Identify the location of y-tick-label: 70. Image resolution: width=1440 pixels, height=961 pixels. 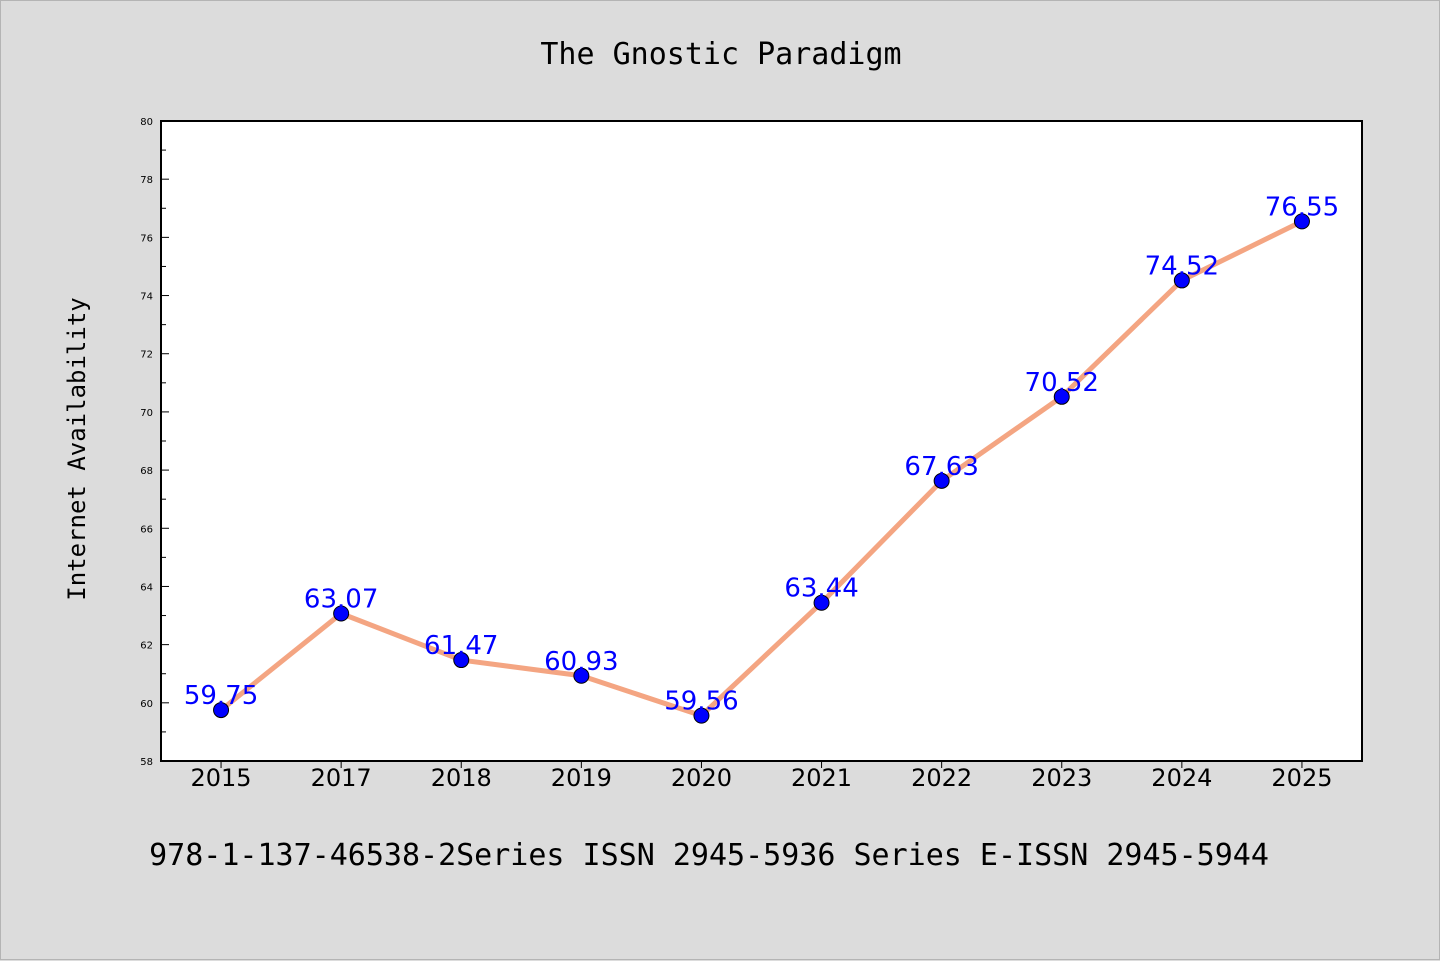
(146, 413).